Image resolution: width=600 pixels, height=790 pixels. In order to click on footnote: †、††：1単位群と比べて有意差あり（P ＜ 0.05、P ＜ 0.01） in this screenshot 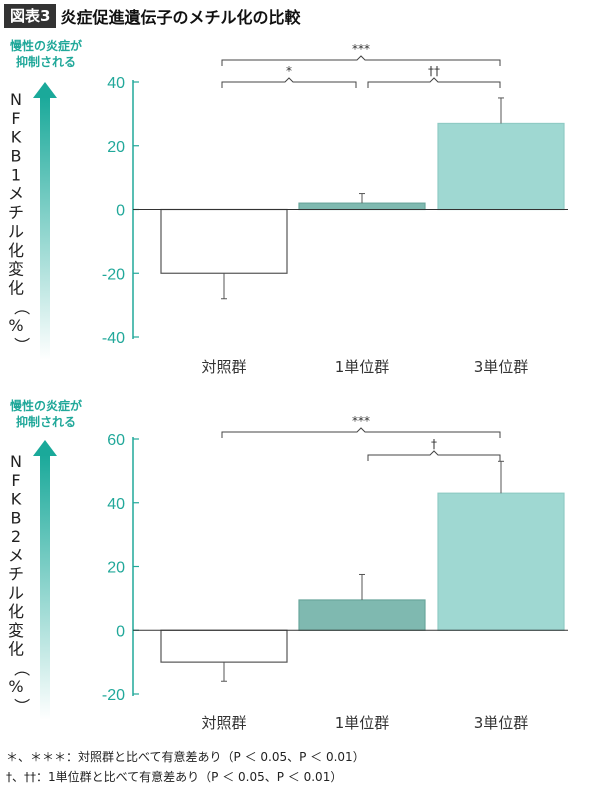, I will do `click(174, 776)`.